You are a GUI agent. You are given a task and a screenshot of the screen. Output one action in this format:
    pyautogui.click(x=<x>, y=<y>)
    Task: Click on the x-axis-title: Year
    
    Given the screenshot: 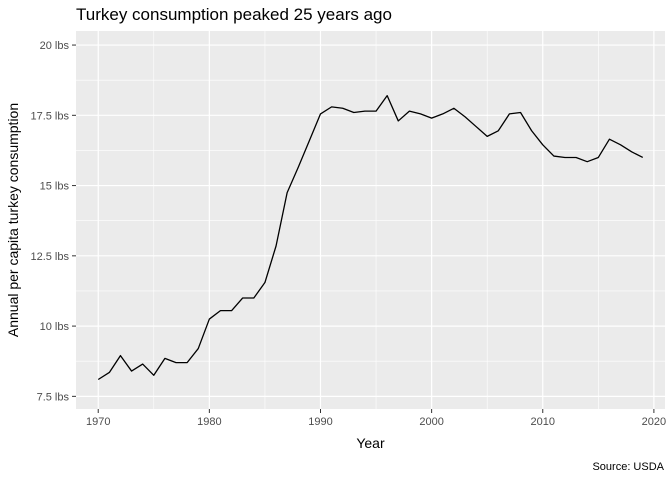 What is the action you would take?
    pyautogui.click(x=370, y=443)
    